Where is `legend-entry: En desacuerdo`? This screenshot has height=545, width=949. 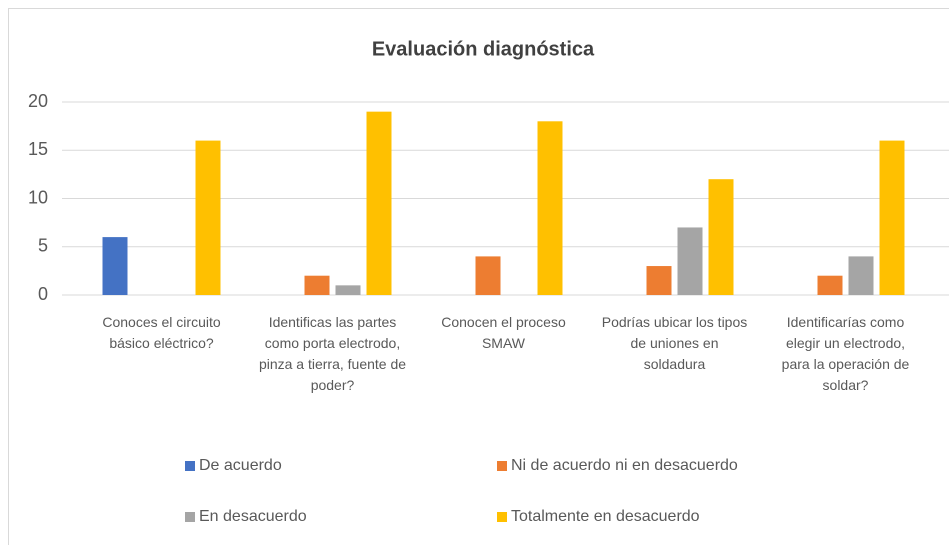
legend-entry: En desacuerdo is located at coordinates (246, 517).